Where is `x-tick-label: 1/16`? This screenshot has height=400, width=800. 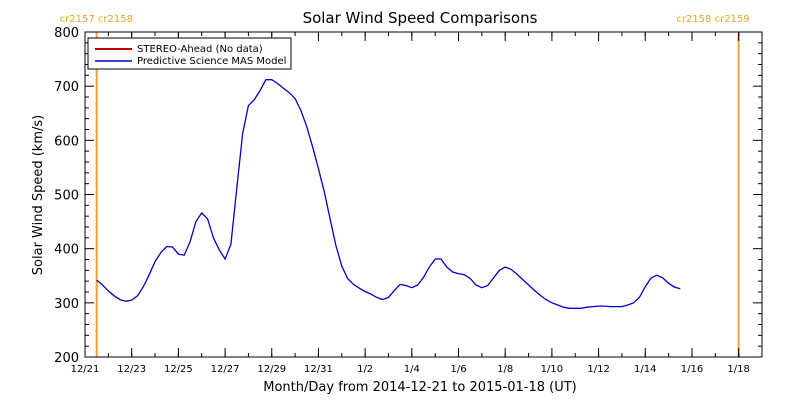
x-tick-label: 1/16 is located at coordinates (692, 369).